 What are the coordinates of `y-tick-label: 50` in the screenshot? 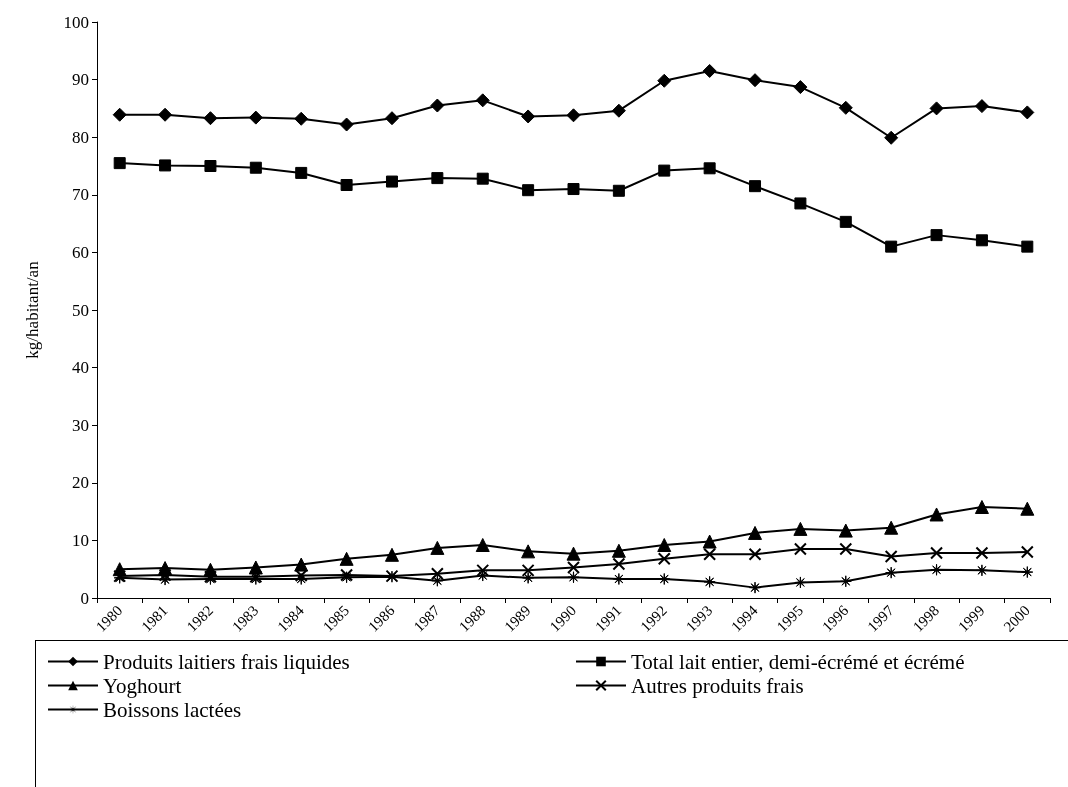 It's located at (80, 310).